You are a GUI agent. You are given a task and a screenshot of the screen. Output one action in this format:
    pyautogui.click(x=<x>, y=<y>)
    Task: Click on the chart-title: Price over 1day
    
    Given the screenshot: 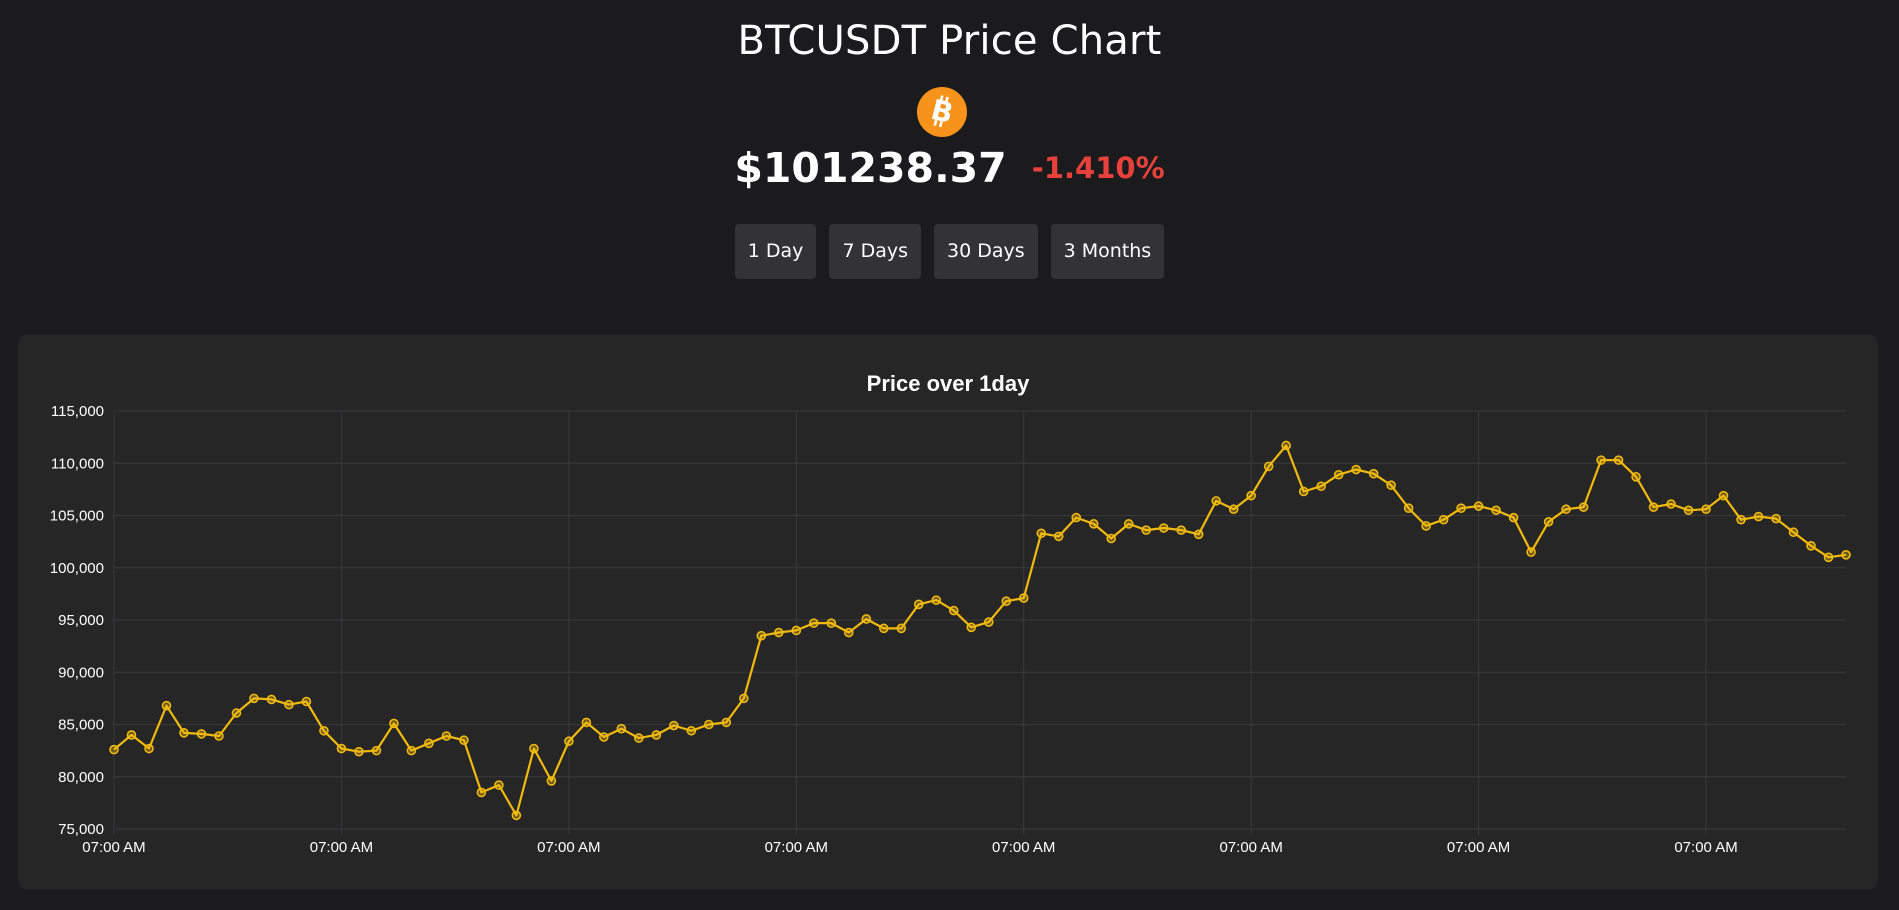 What is the action you would take?
    pyautogui.click(x=948, y=383)
    